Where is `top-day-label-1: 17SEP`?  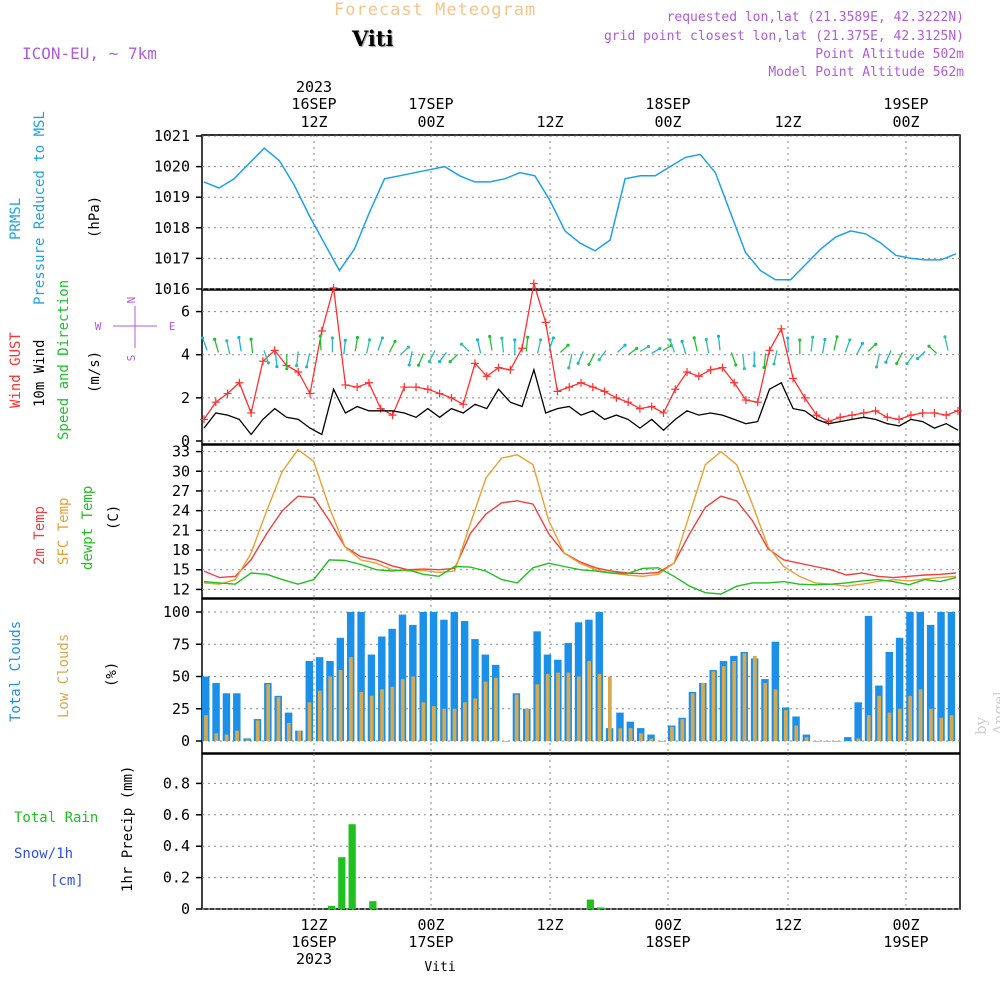
top-day-label-1: 17SEP is located at coordinates (430, 104).